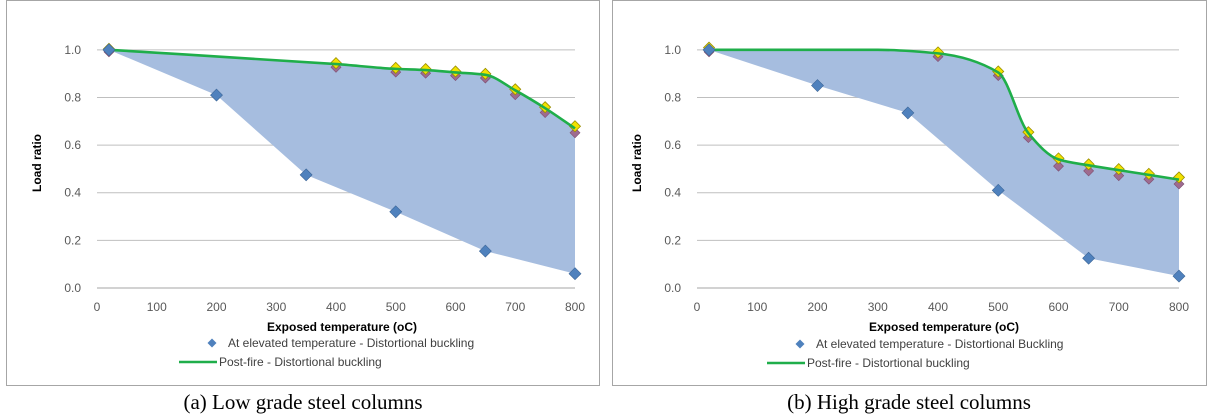 The height and width of the screenshot is (419, 1212). Describe the element at coordinates (909, 402) in the screenshot. I see `caption-high-grade: (b) High grade steel columns` at that location.